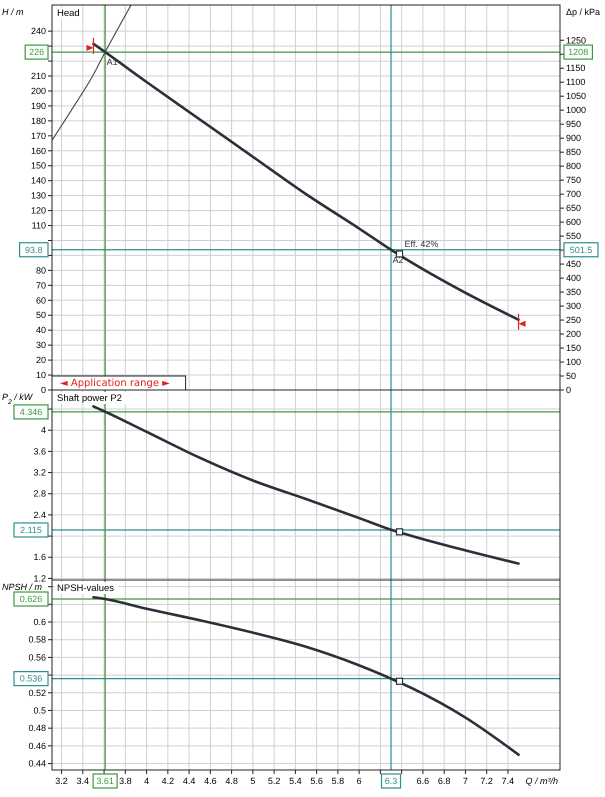 The height and width of the screenshot is (797, 605). Describe the element at coordinates (37, 745) in the screenshot. I see `y-tick-label: 0.46` at that location.